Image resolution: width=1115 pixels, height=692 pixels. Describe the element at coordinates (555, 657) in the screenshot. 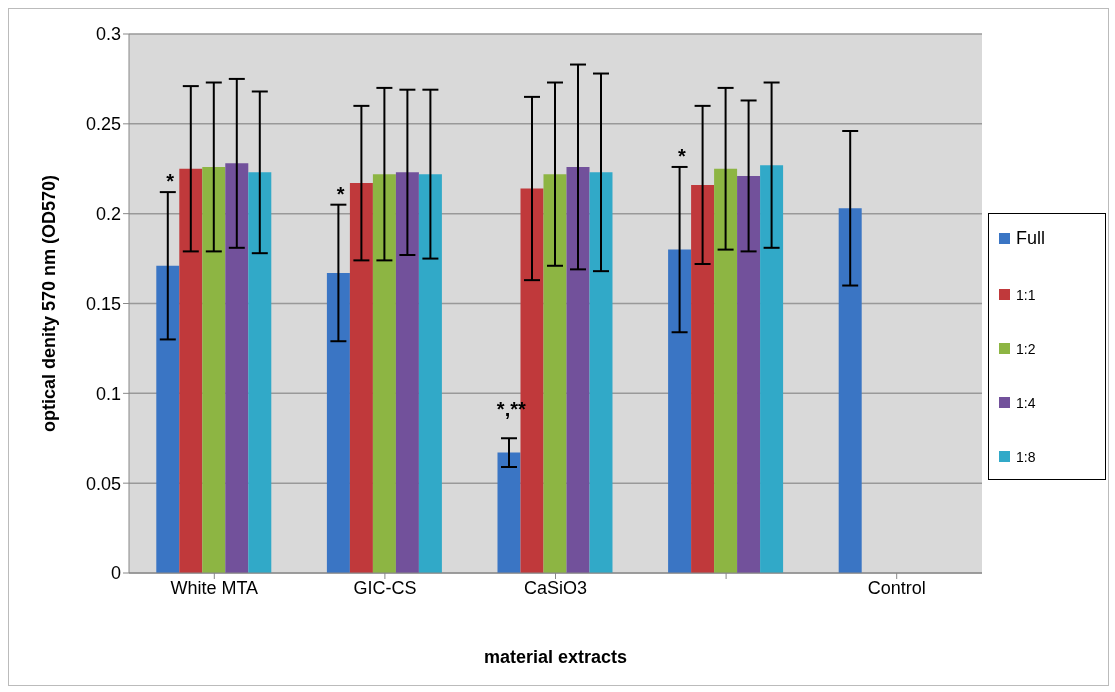

I see `x-axis-title: material extracts` at that location.